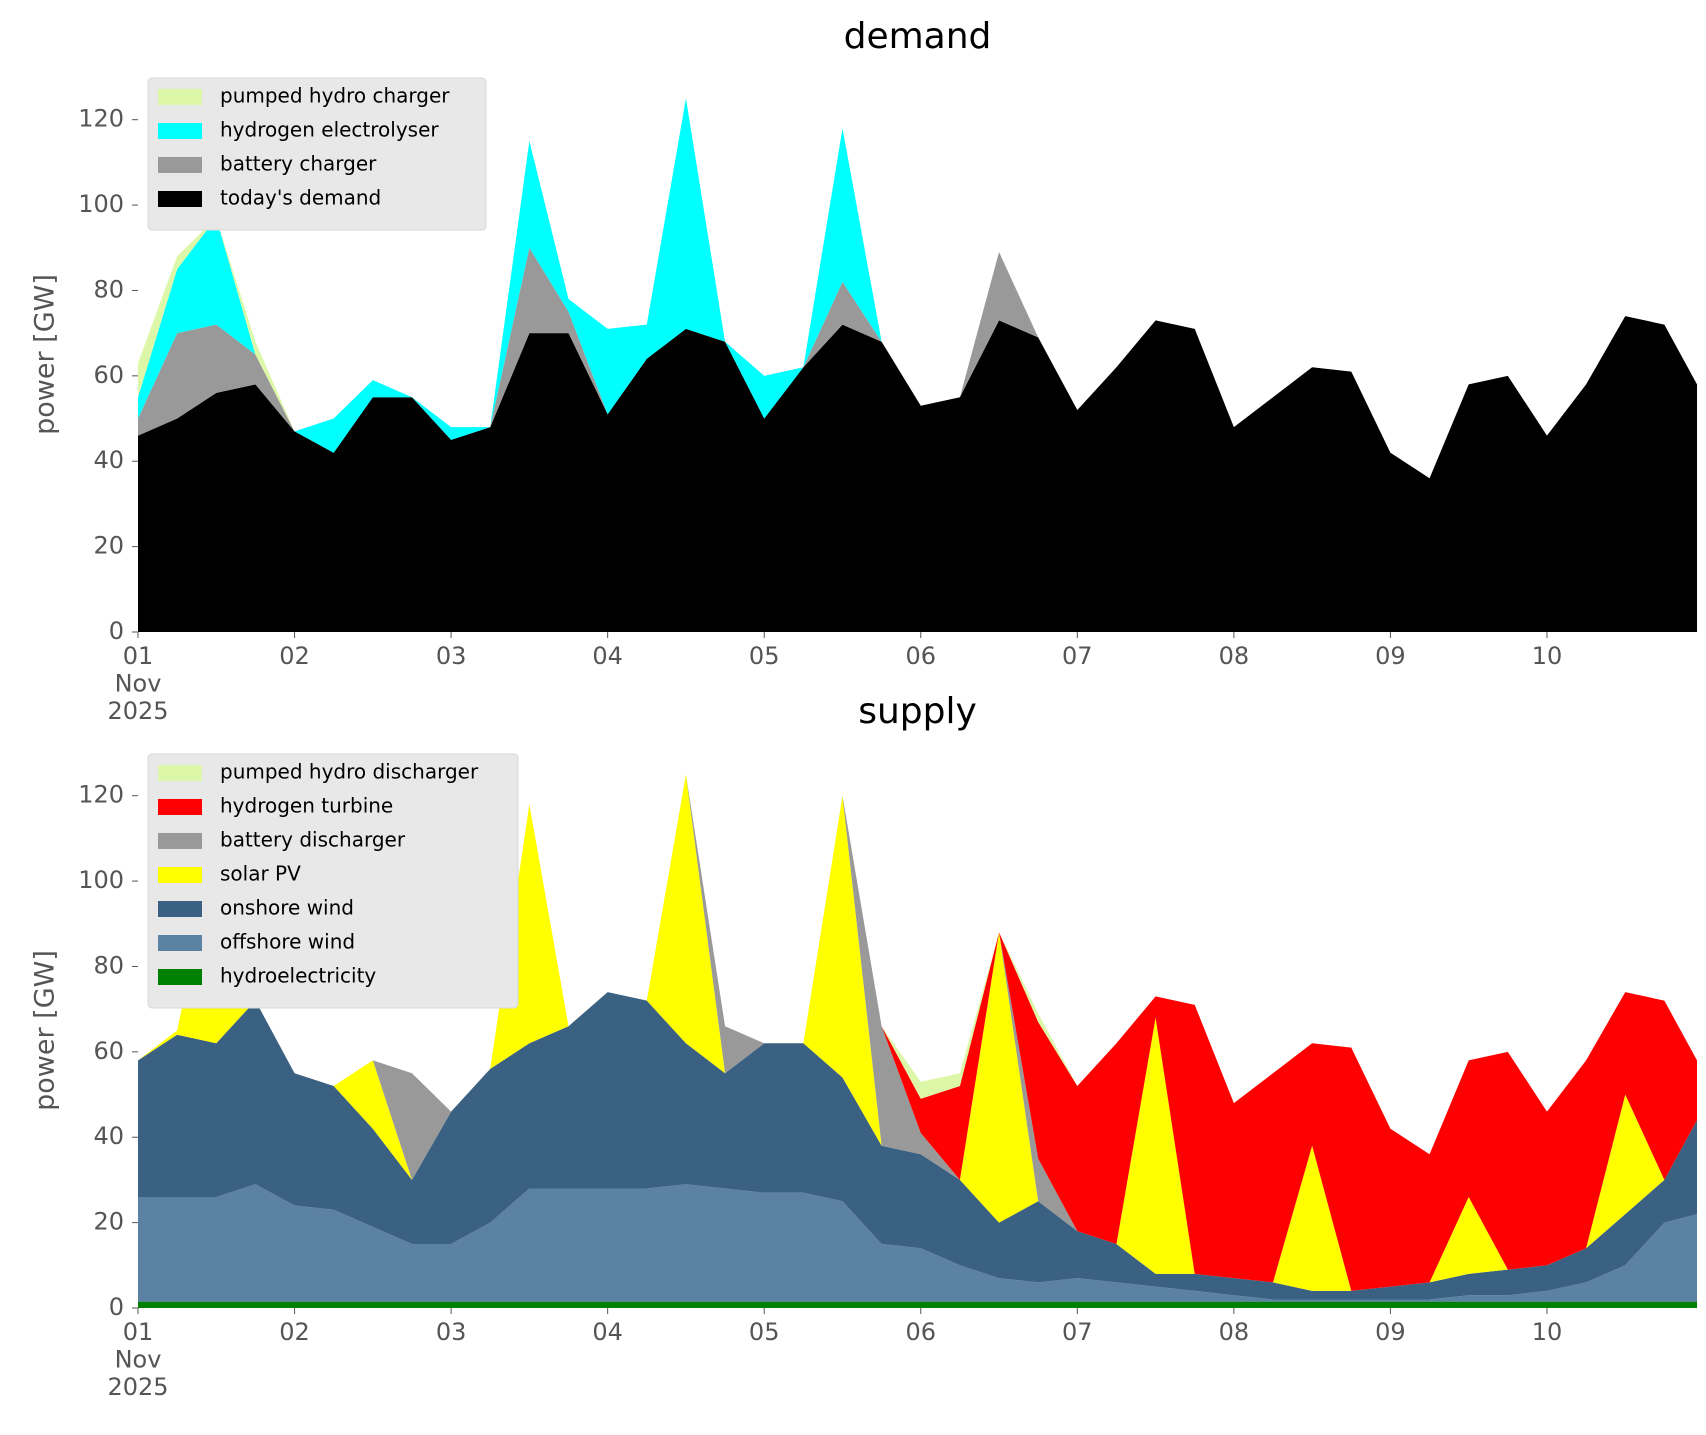 This screenshot has height=1435, width=1706. Describe the element at coordinates (260, 874) in the screenshot. I see `legend-label: solar PV` at that location.